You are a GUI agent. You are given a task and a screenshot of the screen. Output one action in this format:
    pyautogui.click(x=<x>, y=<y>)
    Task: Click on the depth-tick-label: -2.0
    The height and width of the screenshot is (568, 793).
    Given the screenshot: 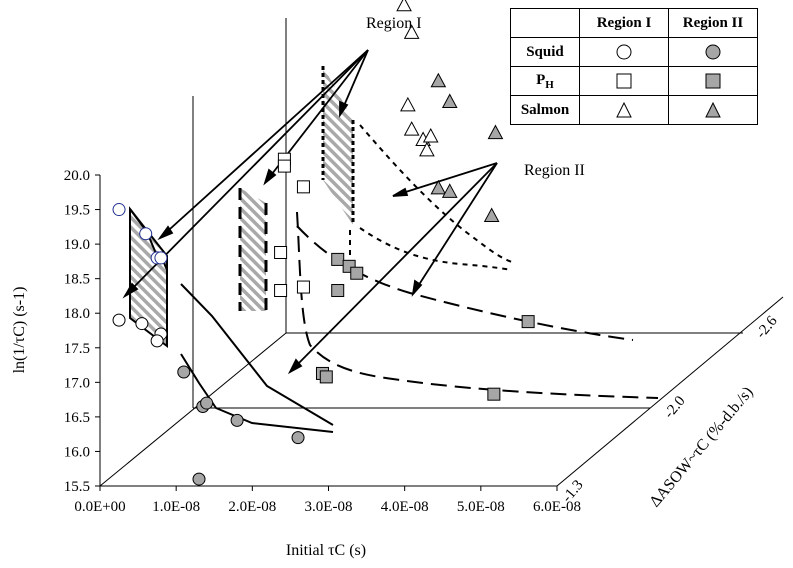 What is the action you would take?
    pyautogui.click(x=675, y=407)
    